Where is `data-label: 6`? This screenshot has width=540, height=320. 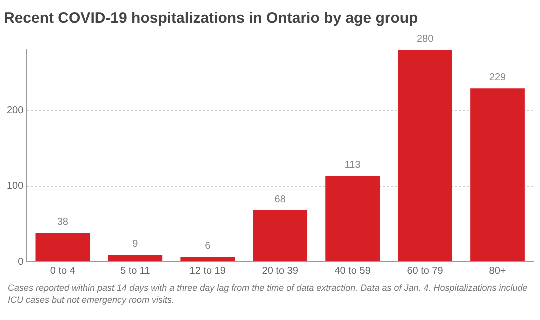
data-label: 6 is located at coordinates (208, 246).